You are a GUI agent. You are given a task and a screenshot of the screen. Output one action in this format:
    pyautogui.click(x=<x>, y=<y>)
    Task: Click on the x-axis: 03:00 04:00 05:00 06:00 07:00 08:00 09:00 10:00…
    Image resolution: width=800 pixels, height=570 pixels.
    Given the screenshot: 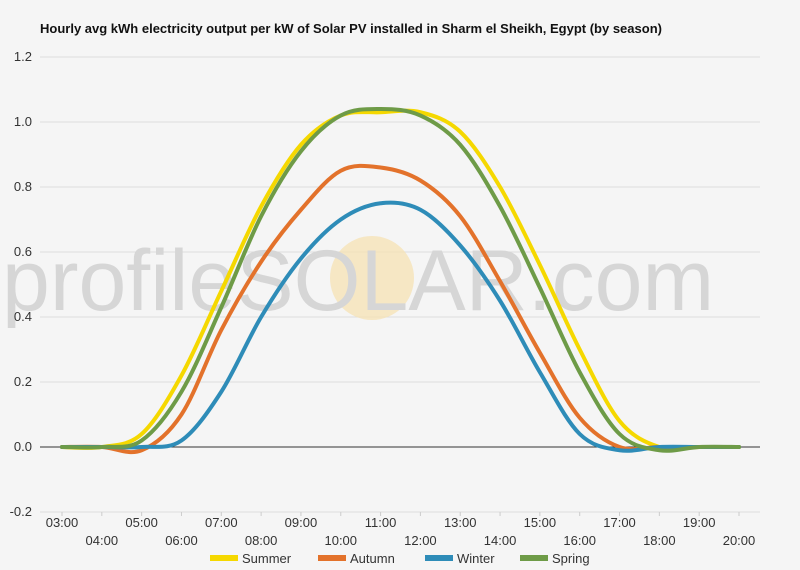 What is the action you would take?
    pyautogui.click(x=401, y=530)
    